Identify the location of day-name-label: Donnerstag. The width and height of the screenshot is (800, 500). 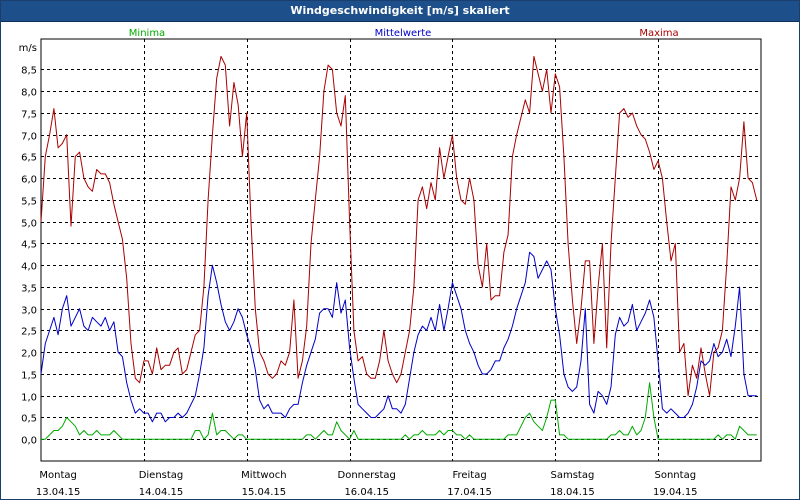
(367, 475).